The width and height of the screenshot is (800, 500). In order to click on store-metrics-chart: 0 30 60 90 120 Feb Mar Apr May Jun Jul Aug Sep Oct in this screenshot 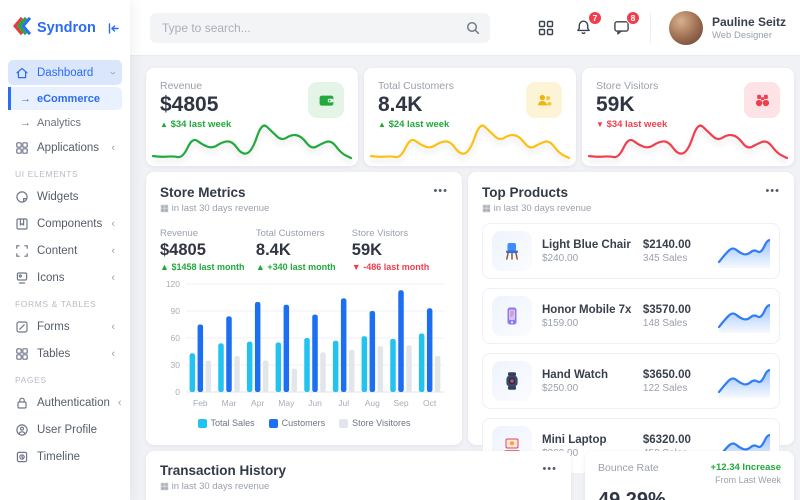, I will do `click(305, 343)`.